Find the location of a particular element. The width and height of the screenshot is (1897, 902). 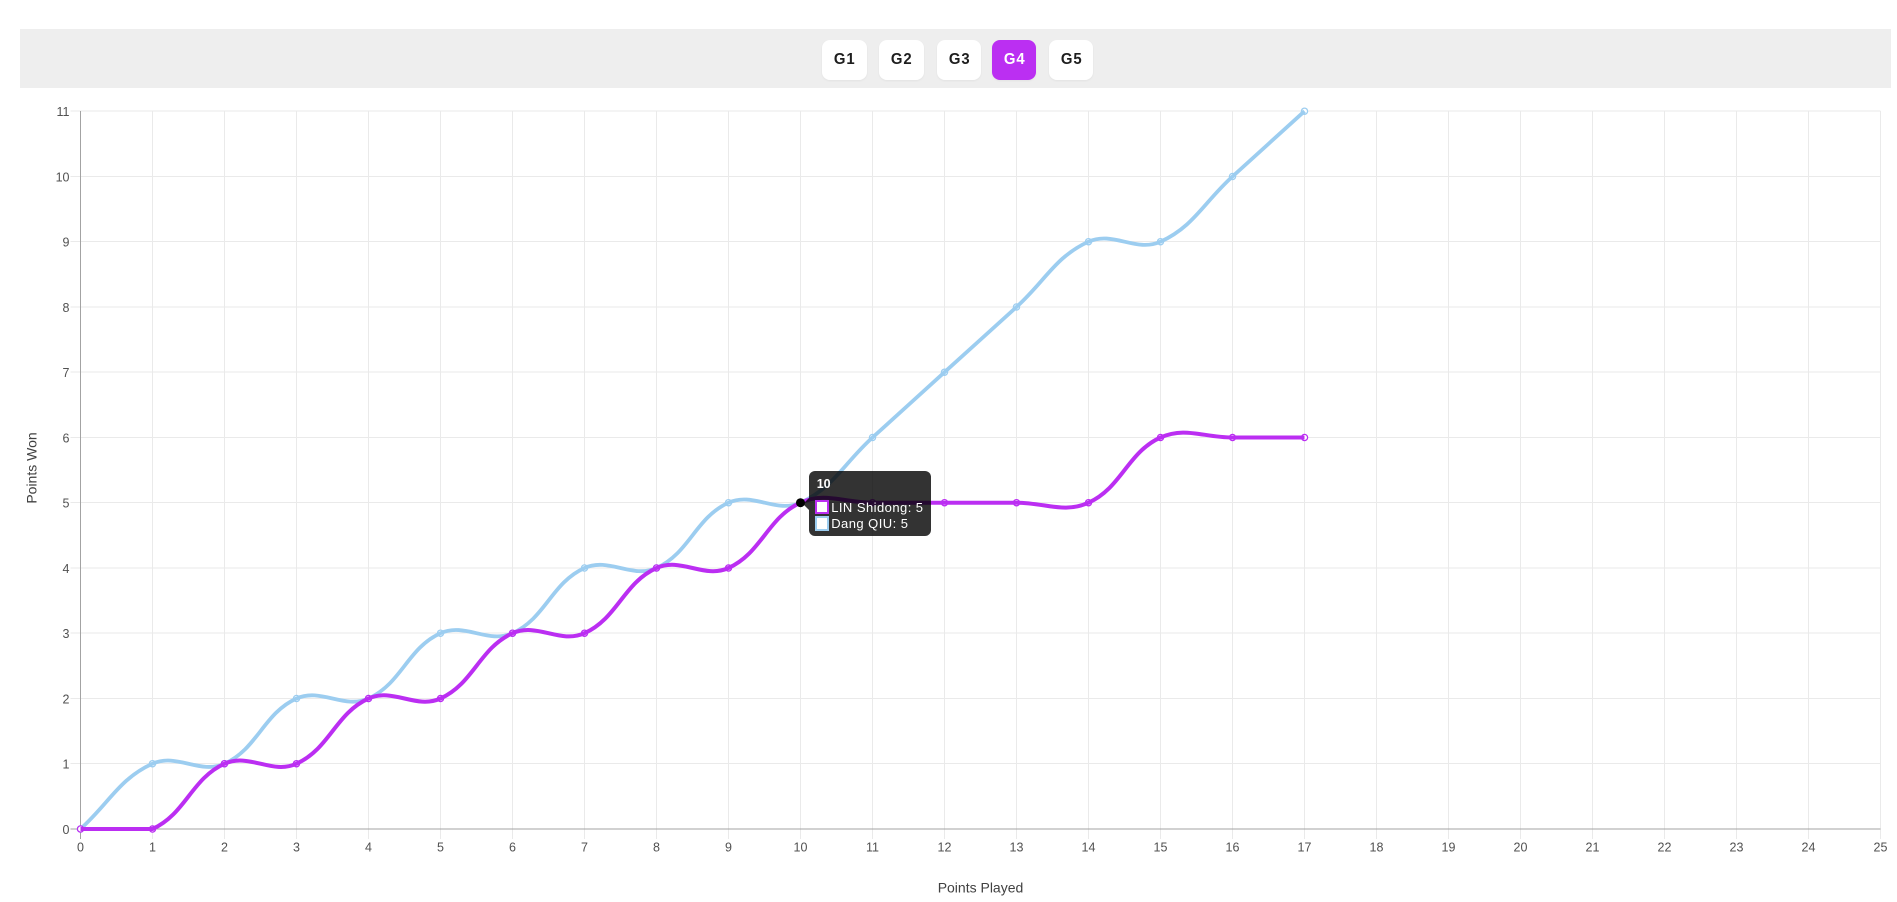

svg-text: 24 is located at coordinates (1809, 848).